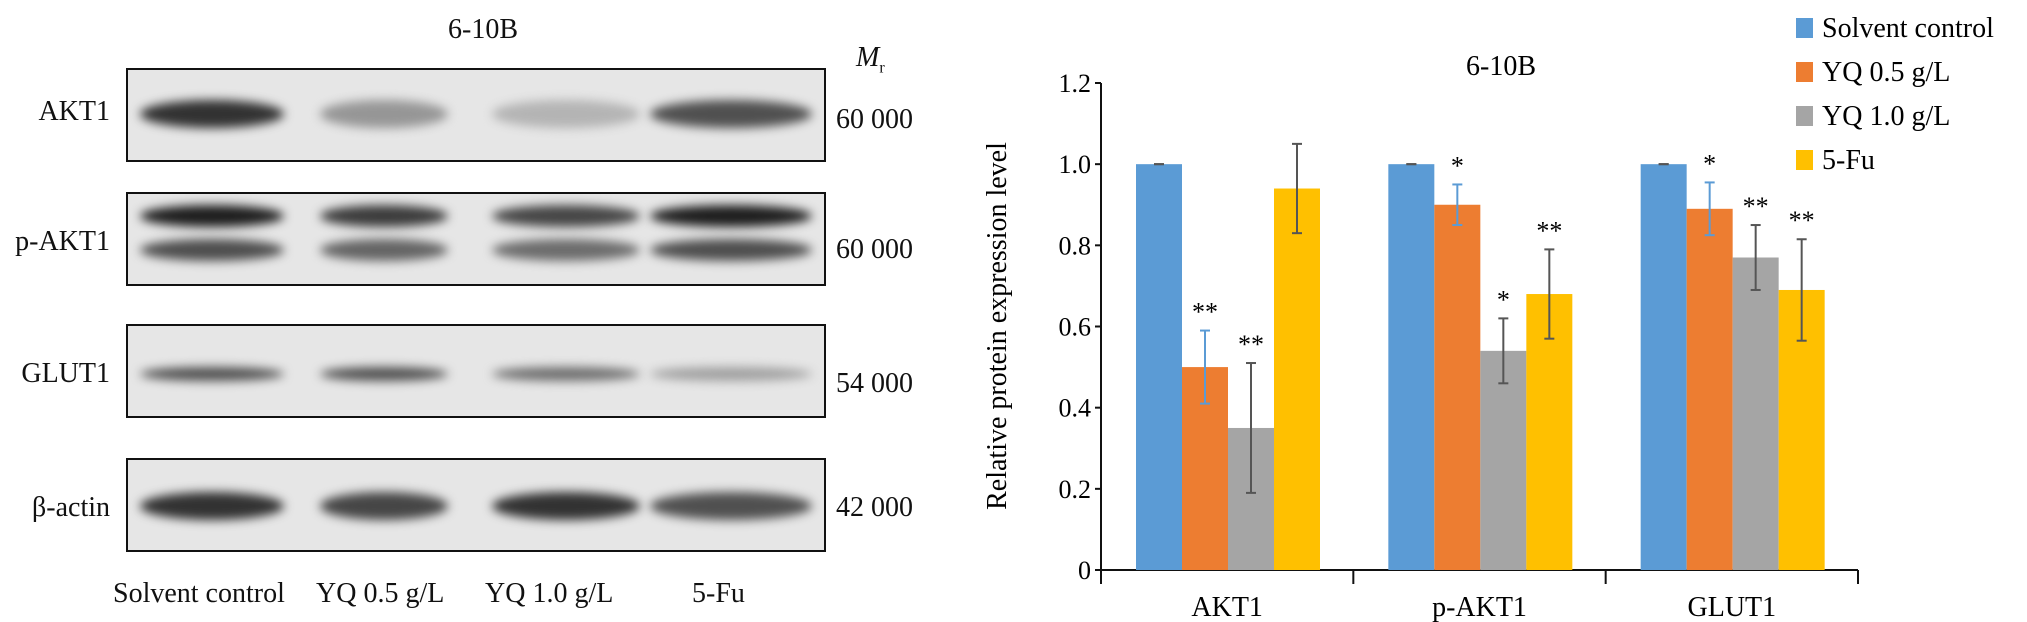 Image resolution: width=2027 pixels, height=622 pixels. What do you see at coordinates (997, 326) in the screenshot?
I see `y-axis-label: Relative protein expression level` at bounding box center [997, 326].